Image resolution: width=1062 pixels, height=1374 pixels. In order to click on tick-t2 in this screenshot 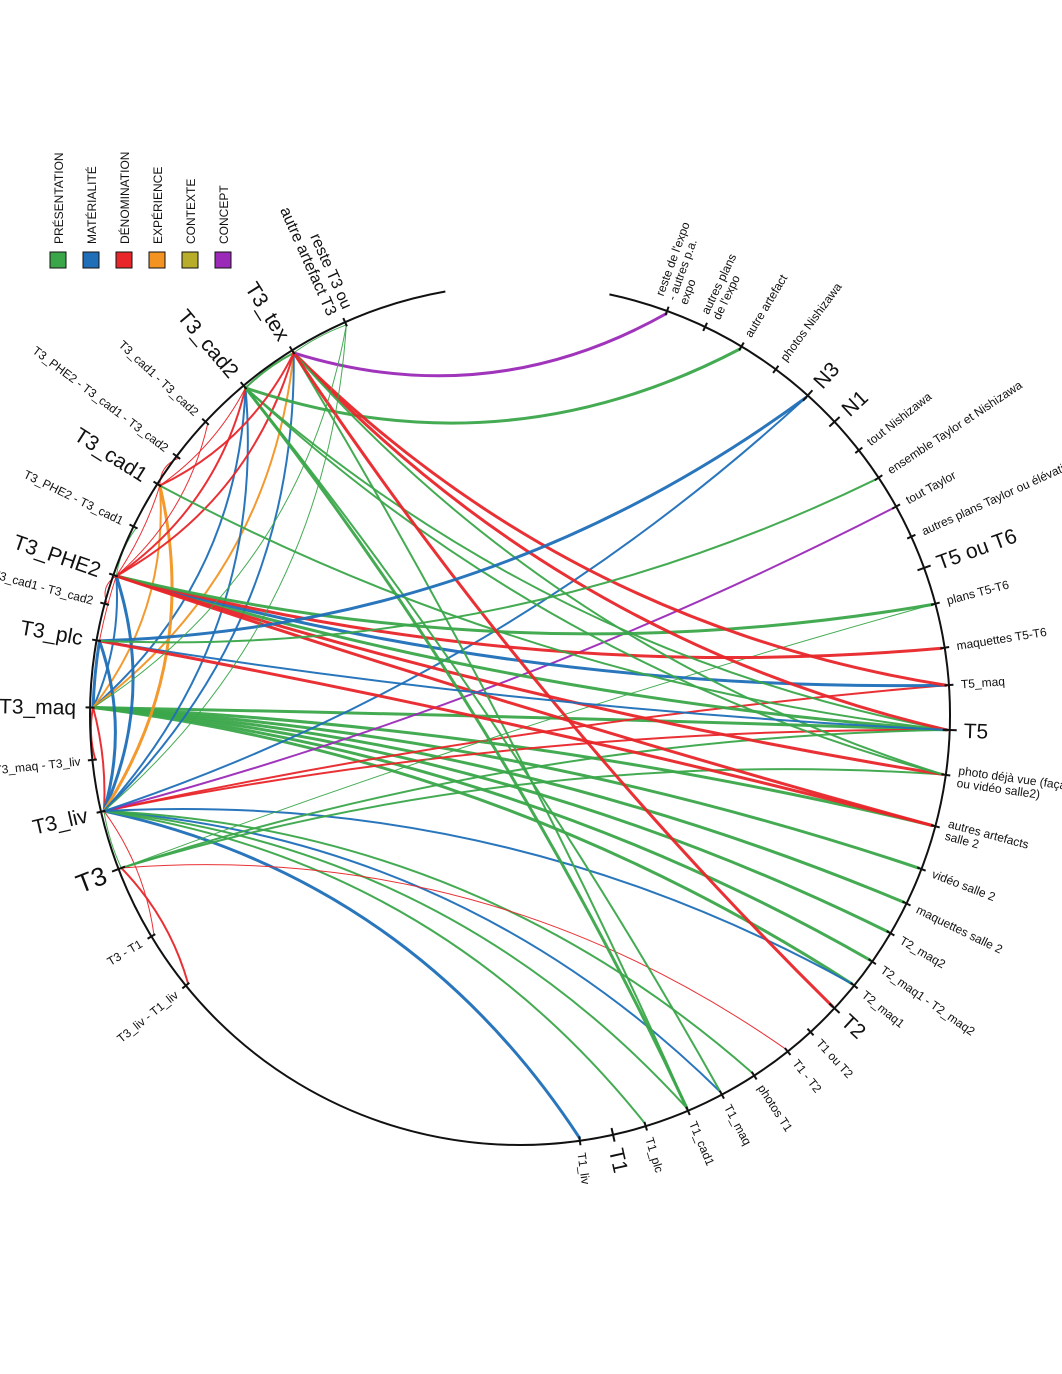, I will do `click(834, 1008)`.